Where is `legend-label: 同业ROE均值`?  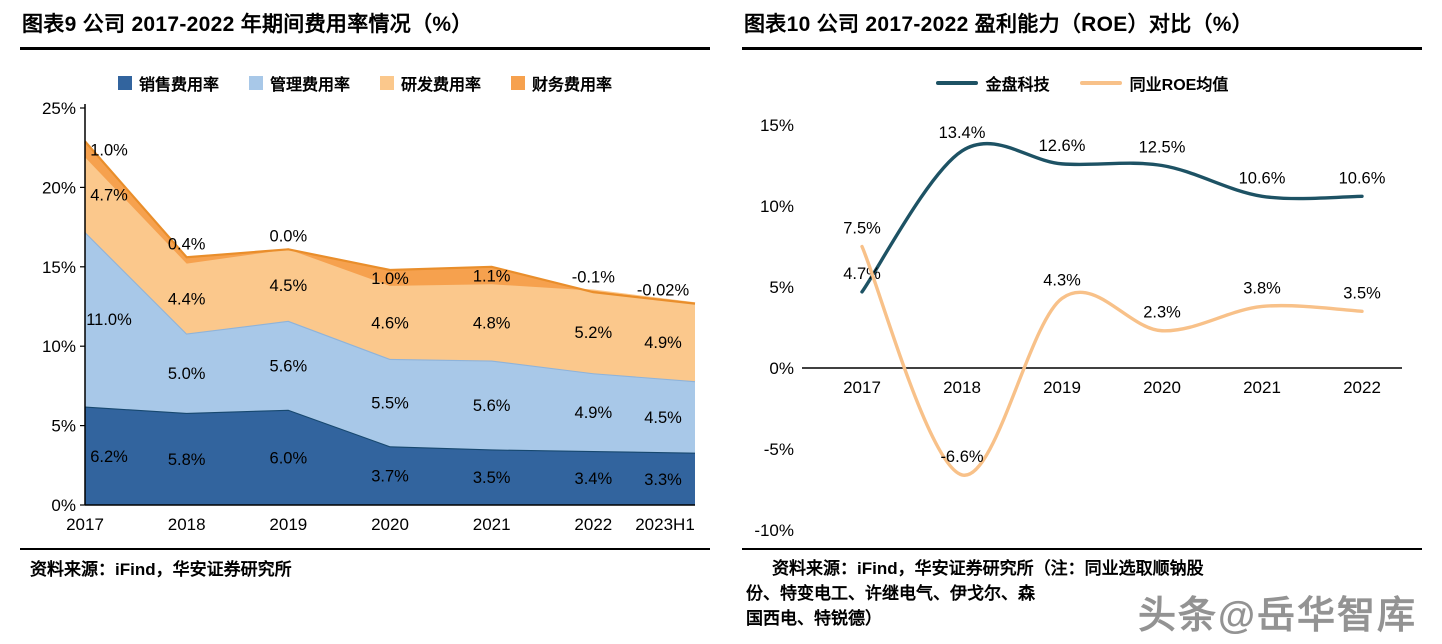 legend-label: 同业ROE均值 is located at coordinates (1179, 85).